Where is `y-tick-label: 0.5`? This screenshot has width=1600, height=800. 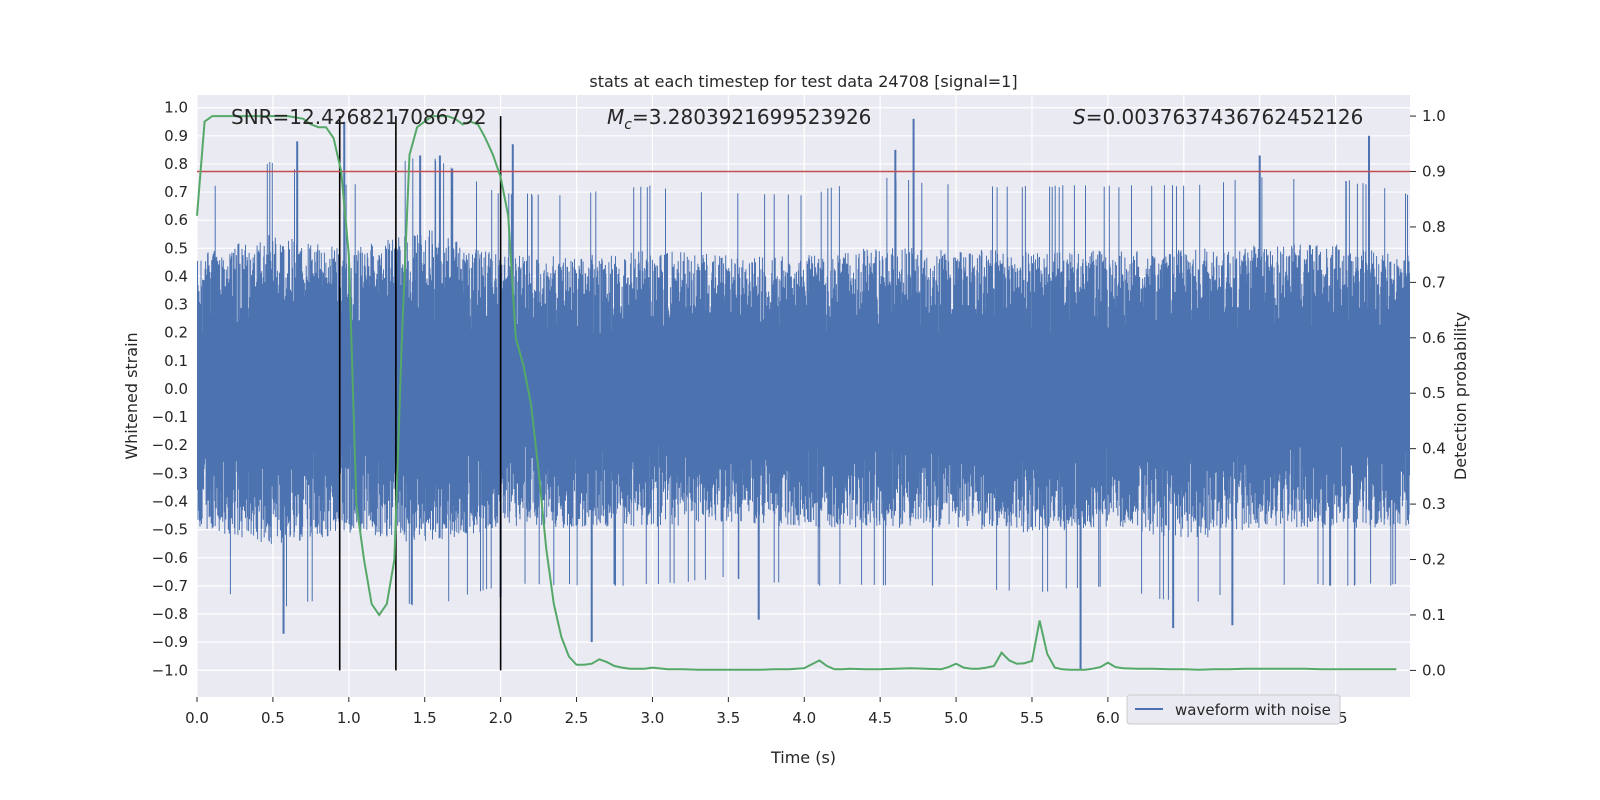
y-tick-label: 0.5 is located at coordinates (176, 248).